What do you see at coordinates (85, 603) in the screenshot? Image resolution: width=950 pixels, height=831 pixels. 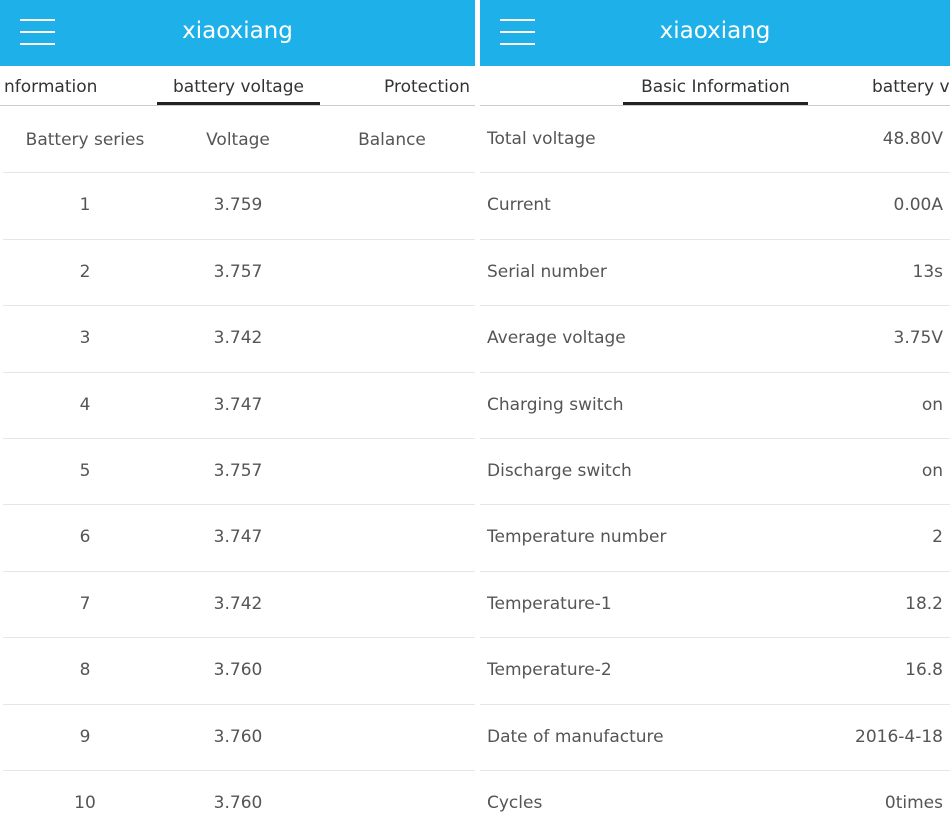 I see `series: 7` at bounding box center [85, 603].